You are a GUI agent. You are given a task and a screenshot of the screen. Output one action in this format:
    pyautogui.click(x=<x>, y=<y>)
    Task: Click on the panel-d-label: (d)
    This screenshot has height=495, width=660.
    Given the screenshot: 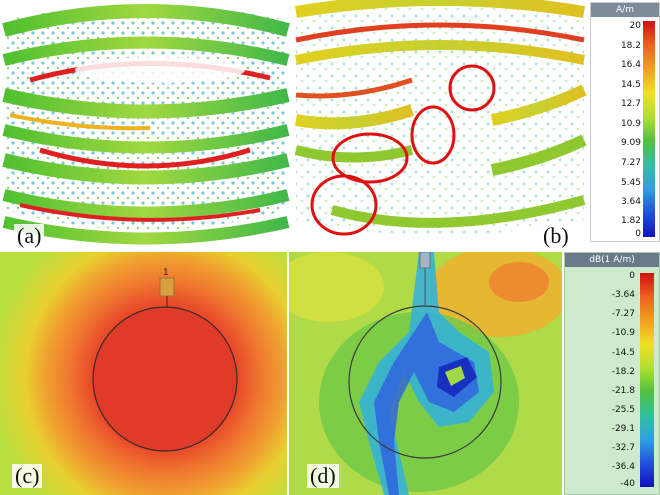 What is the action you would take?
    pyautogui.click(x=323, y=476)
    